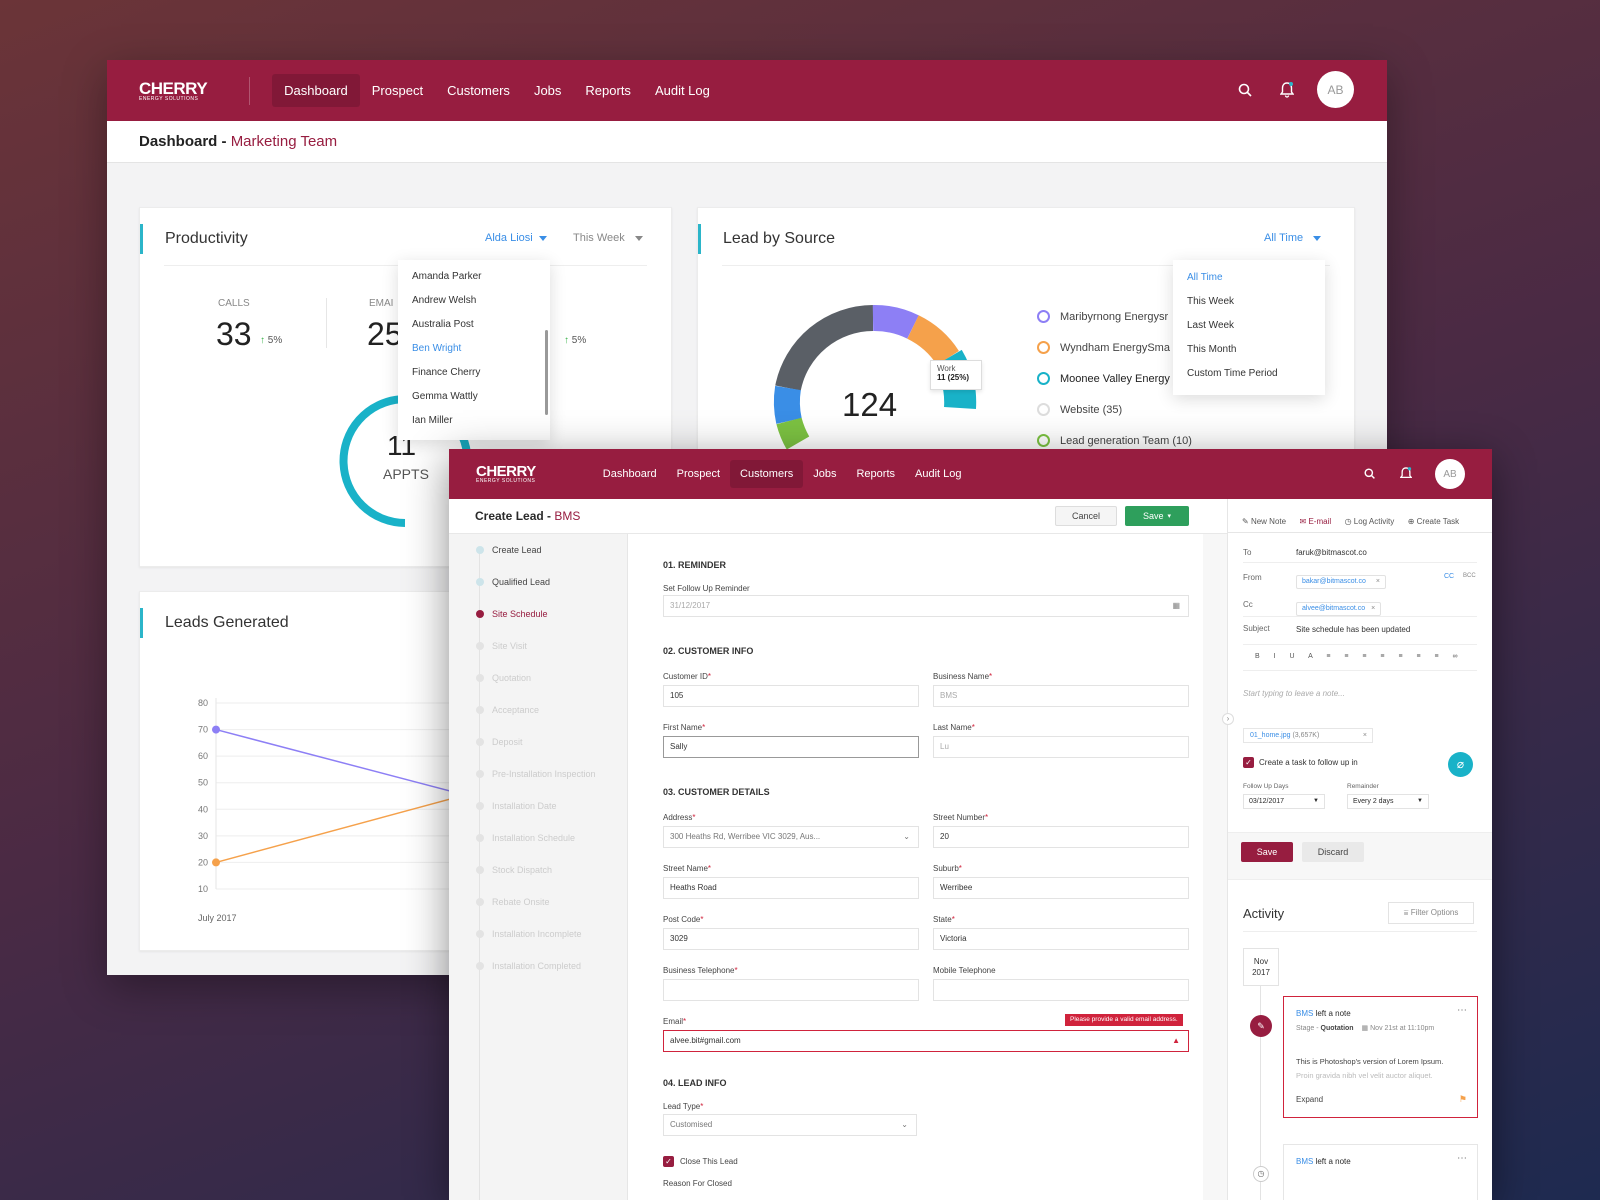  Describe the element at coordinates (1469, 576) in the screenshot. I see `bcc-link: BCC` at that location.